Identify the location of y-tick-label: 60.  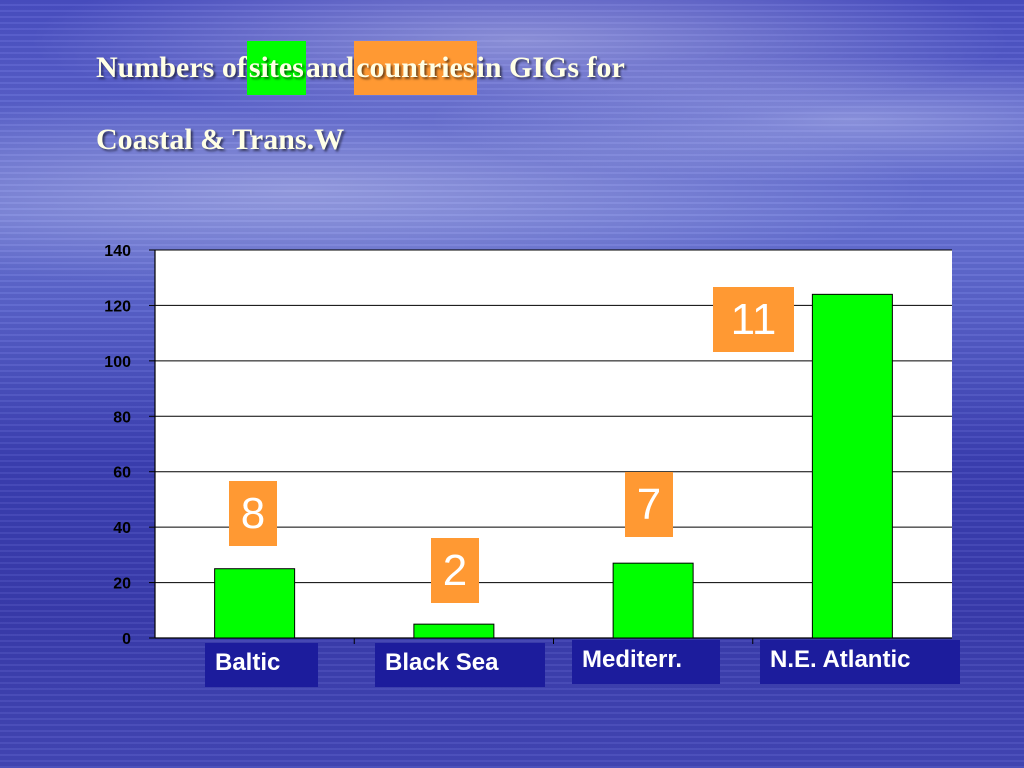
(122, 473).